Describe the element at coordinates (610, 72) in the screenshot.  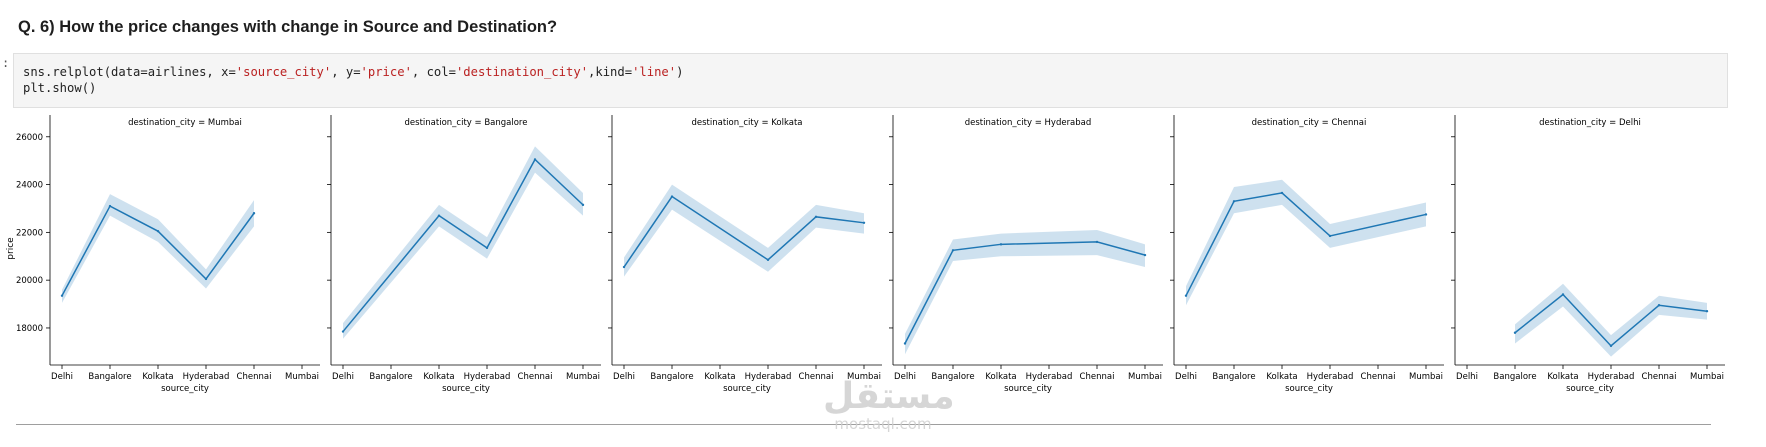
I see `code-token: ,kind=` at that location.